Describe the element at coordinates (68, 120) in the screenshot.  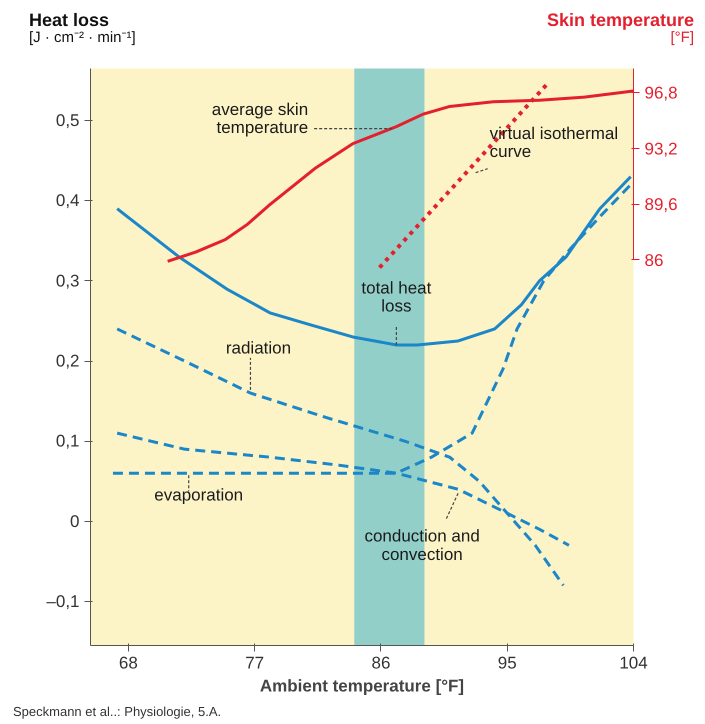
I see `y-tick-label: 0,5` at that location.